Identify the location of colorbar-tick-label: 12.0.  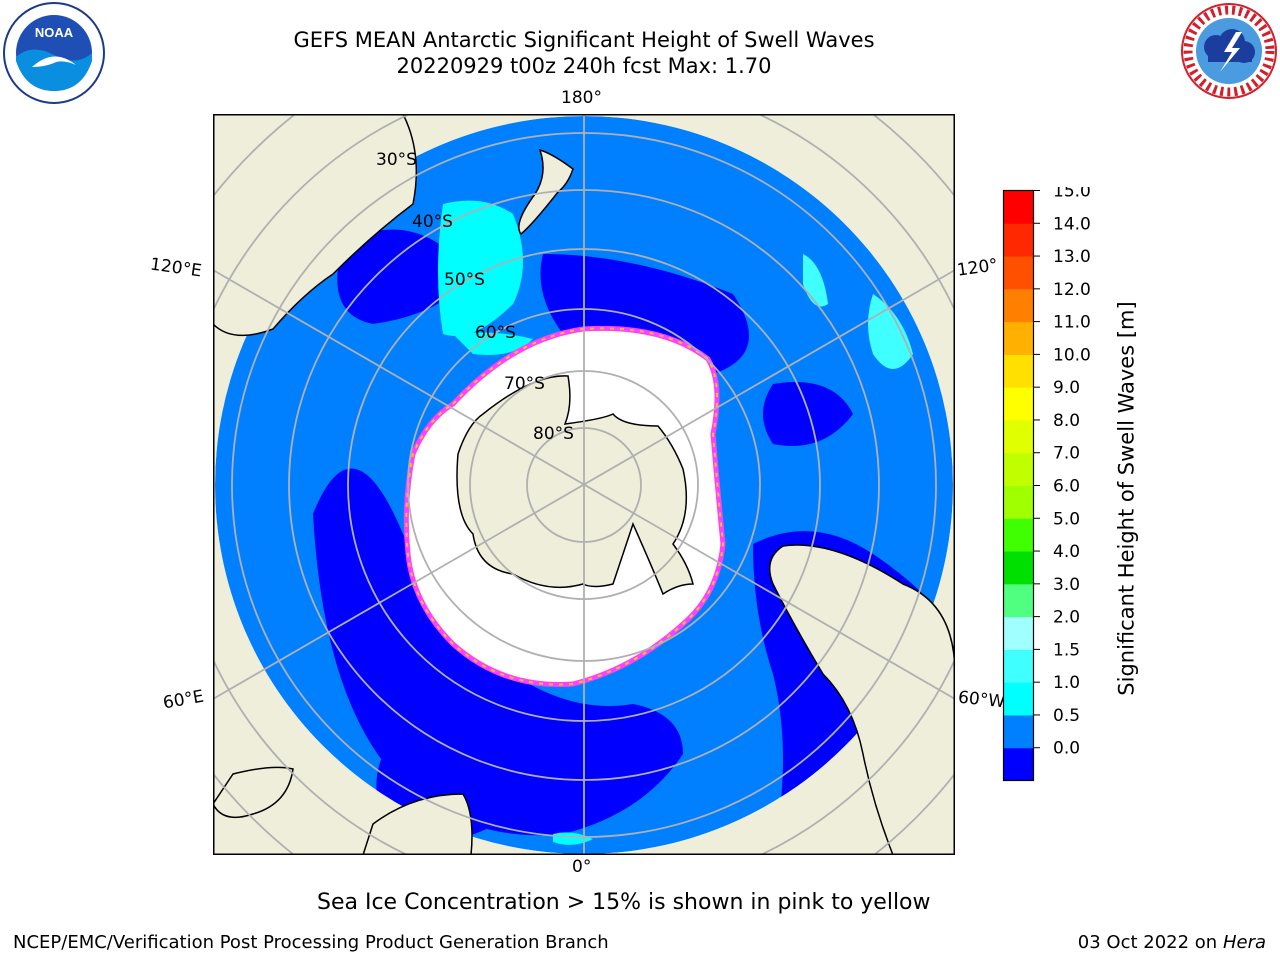
(1072, 290).